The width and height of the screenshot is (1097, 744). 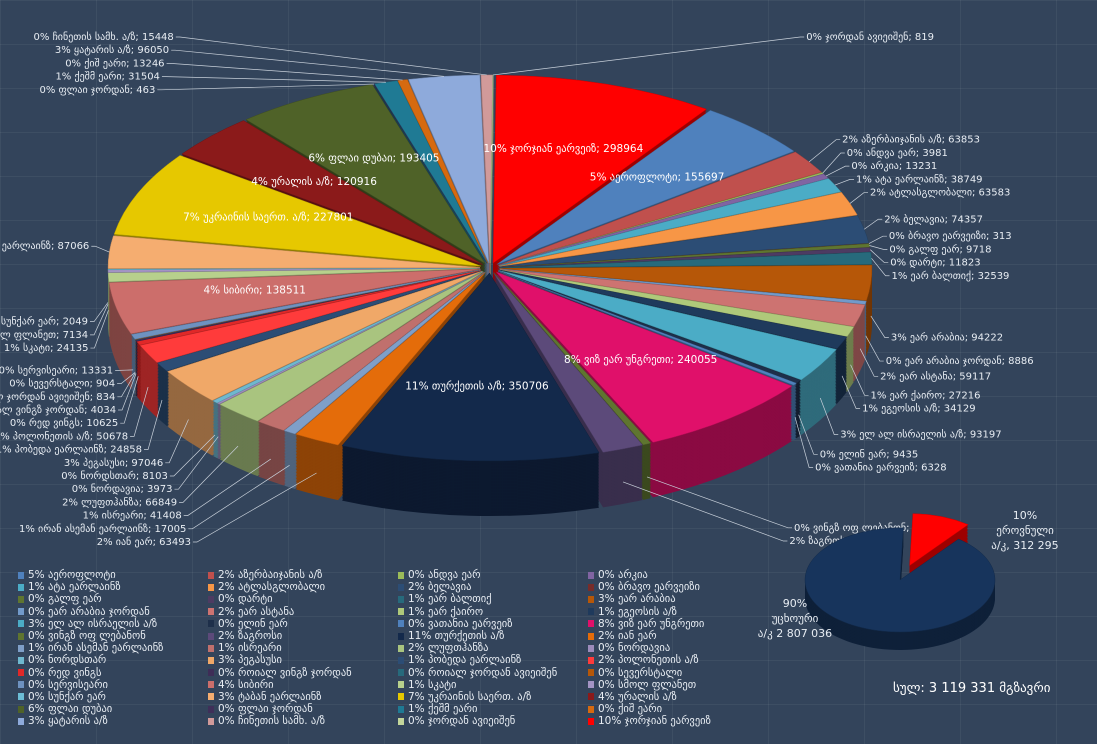 I want to click on legend-label: 3% ეარ არაბია, so click(x=637, y=599).